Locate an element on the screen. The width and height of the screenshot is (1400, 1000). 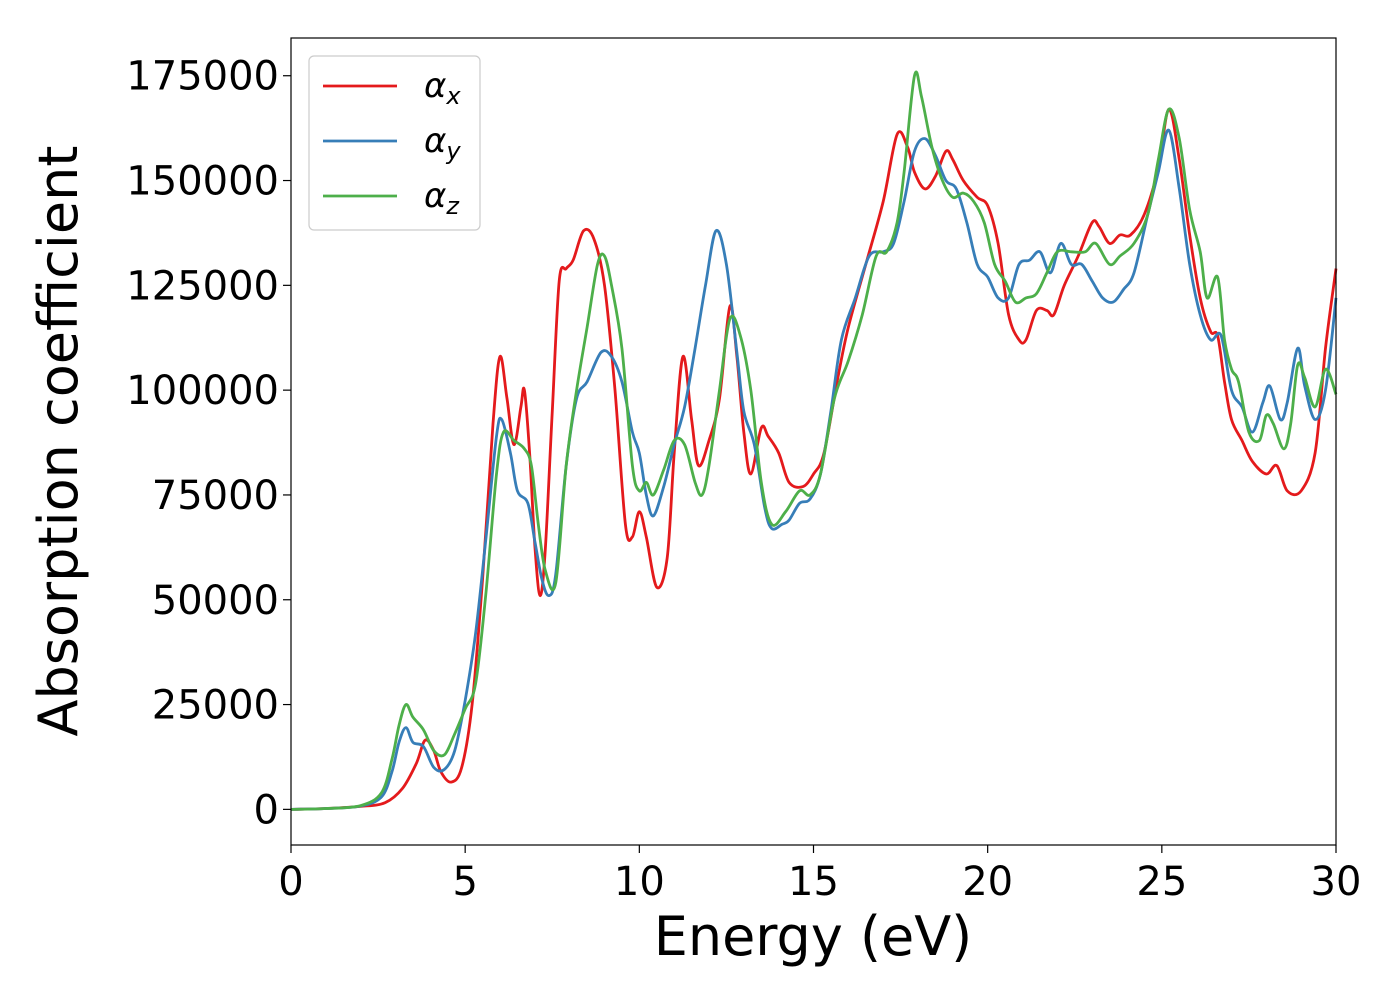
x-tick-label: 0 is located at coordinates (290, 882).